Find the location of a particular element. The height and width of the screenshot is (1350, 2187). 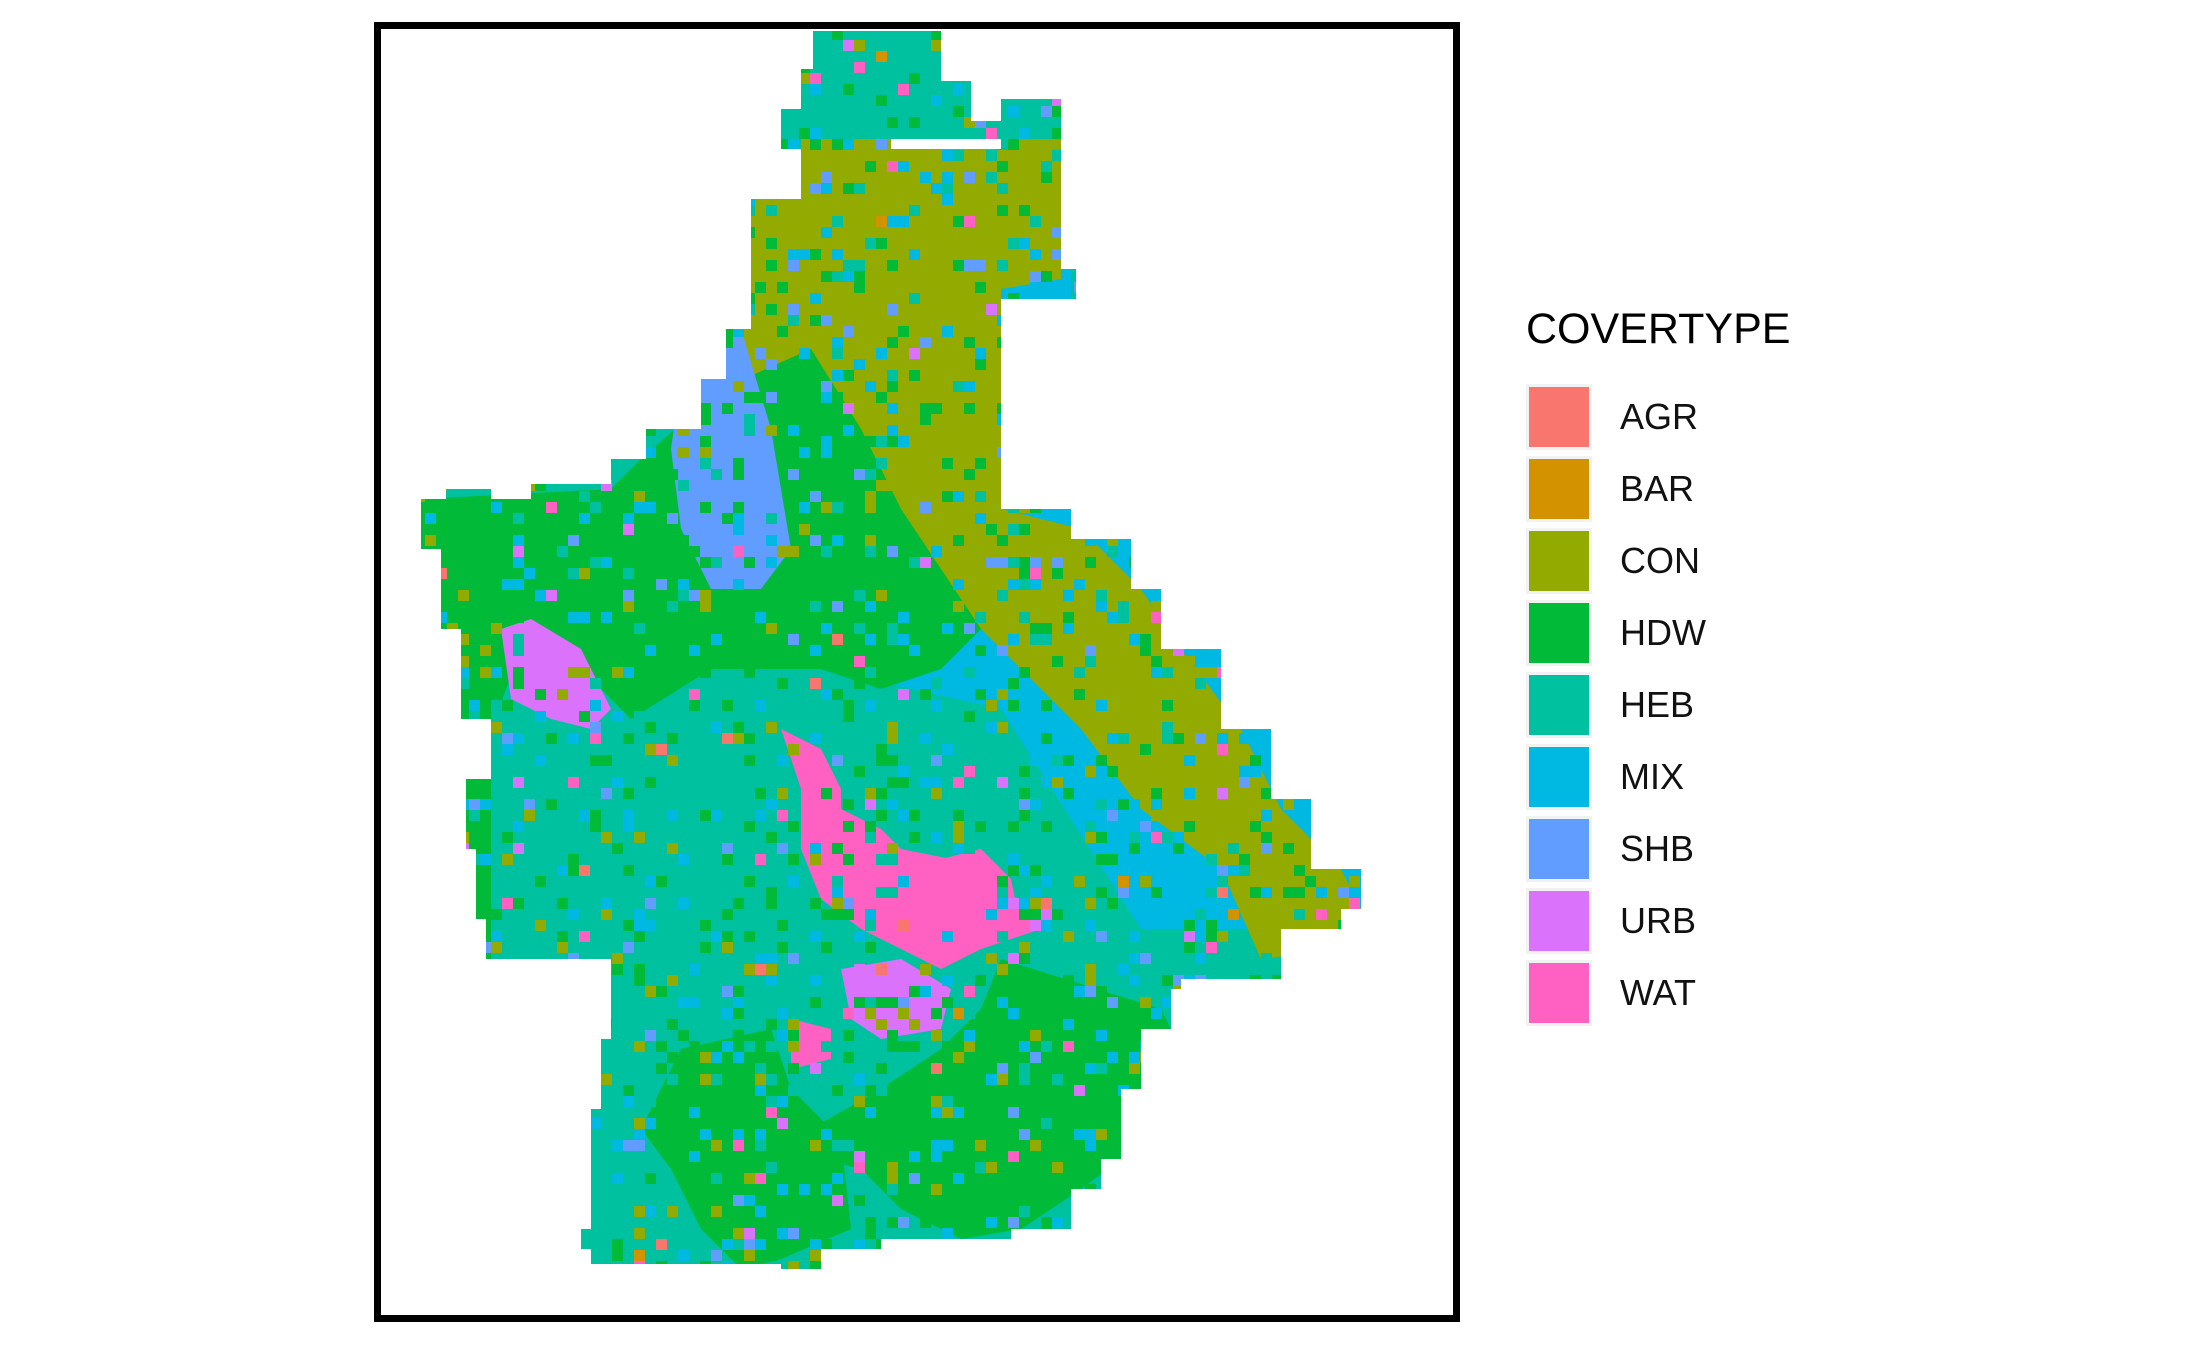

zone-hdw-southwest is located at coordinates (746, 1149).